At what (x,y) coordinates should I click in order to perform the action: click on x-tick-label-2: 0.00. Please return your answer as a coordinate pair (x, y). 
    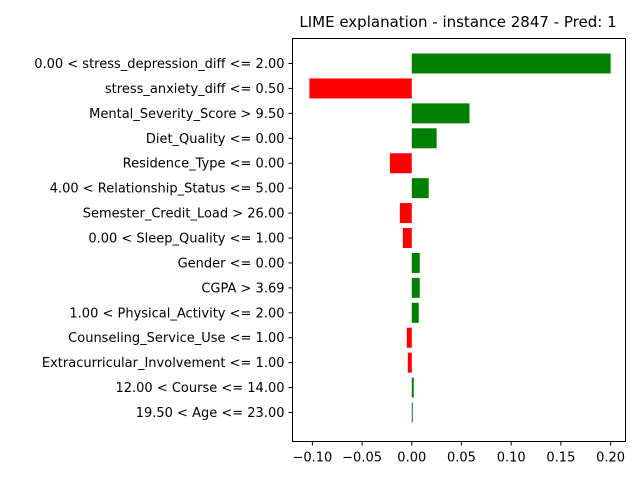
    Looking at the image, I should click on (411, 458).